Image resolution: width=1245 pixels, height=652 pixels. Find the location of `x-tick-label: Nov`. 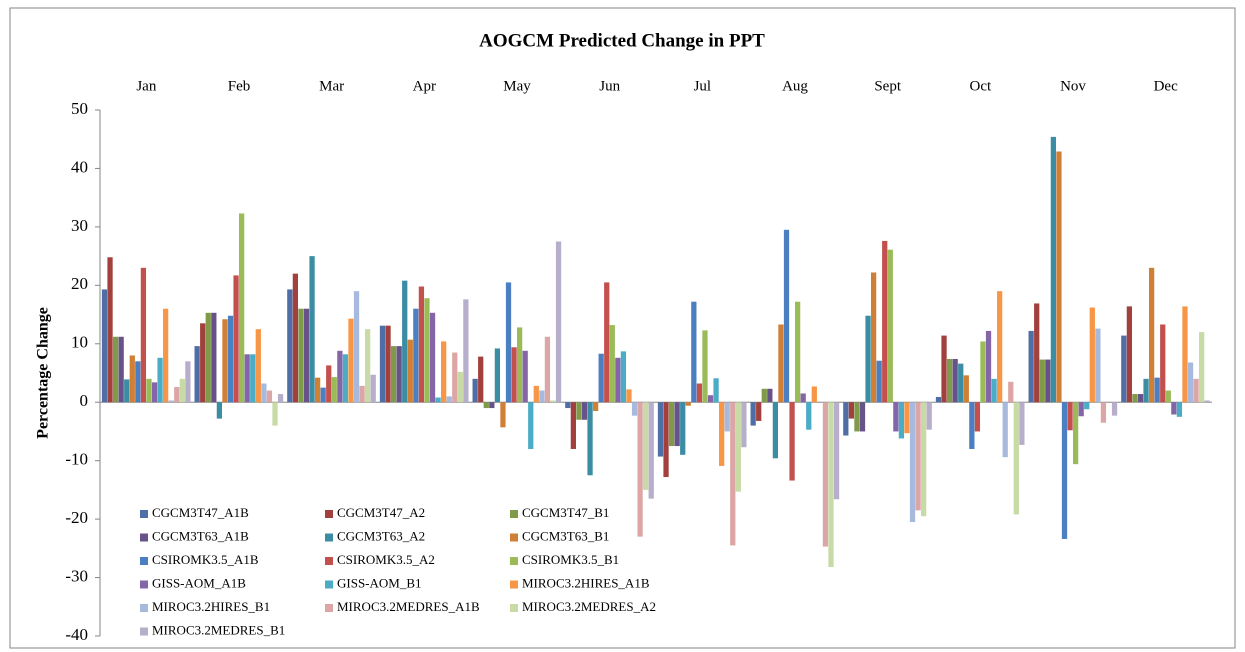

x-tick-label: Nov is located at coordinates (1073, 86).